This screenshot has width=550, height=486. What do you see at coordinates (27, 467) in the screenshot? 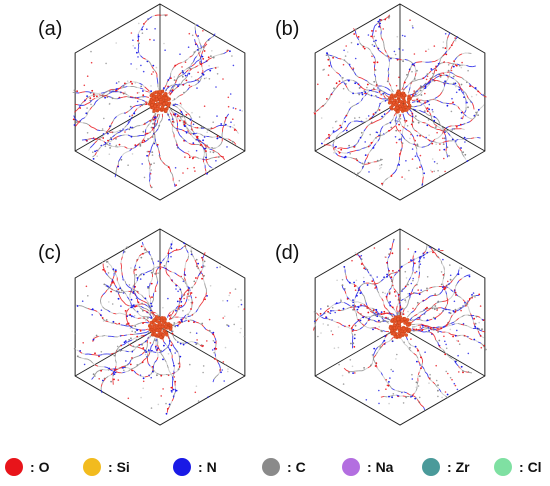
I see `legend-item-o: : O` at bounding box center [27, 467].